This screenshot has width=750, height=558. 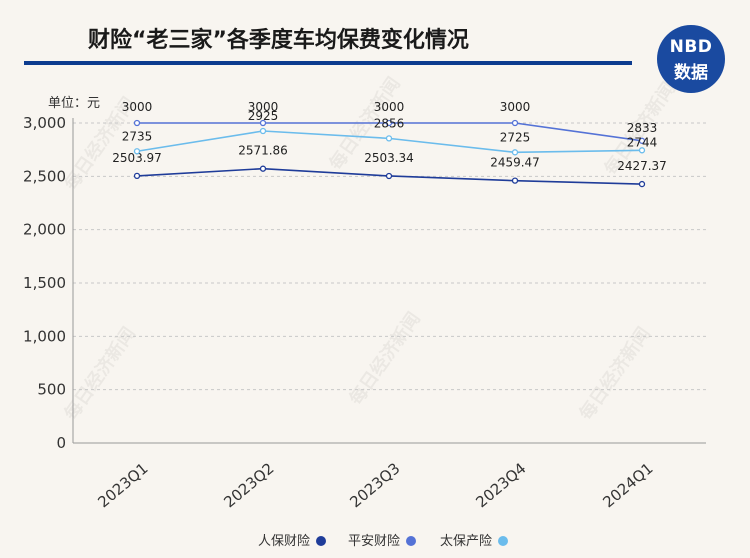 What do you see at coordinates (44, 230) in the screenshot?
I see `y-tick-label: 2,000` at bounding box center [44, 230].